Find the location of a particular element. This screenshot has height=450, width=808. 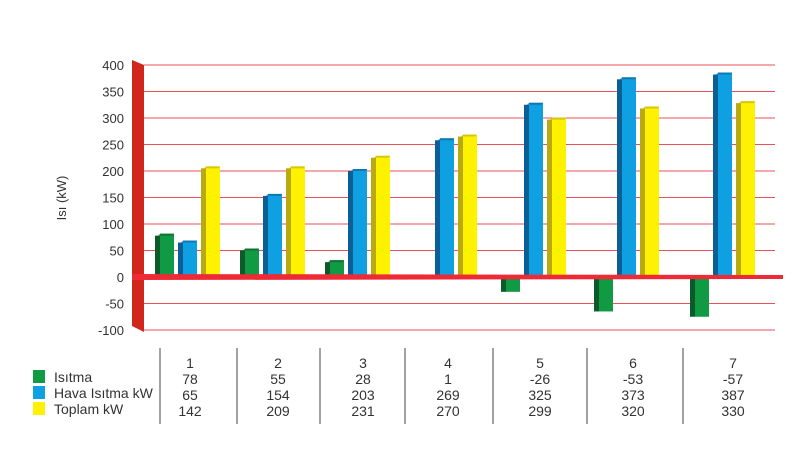

table-header-cell: 2 is located at coordinates (278, 363).